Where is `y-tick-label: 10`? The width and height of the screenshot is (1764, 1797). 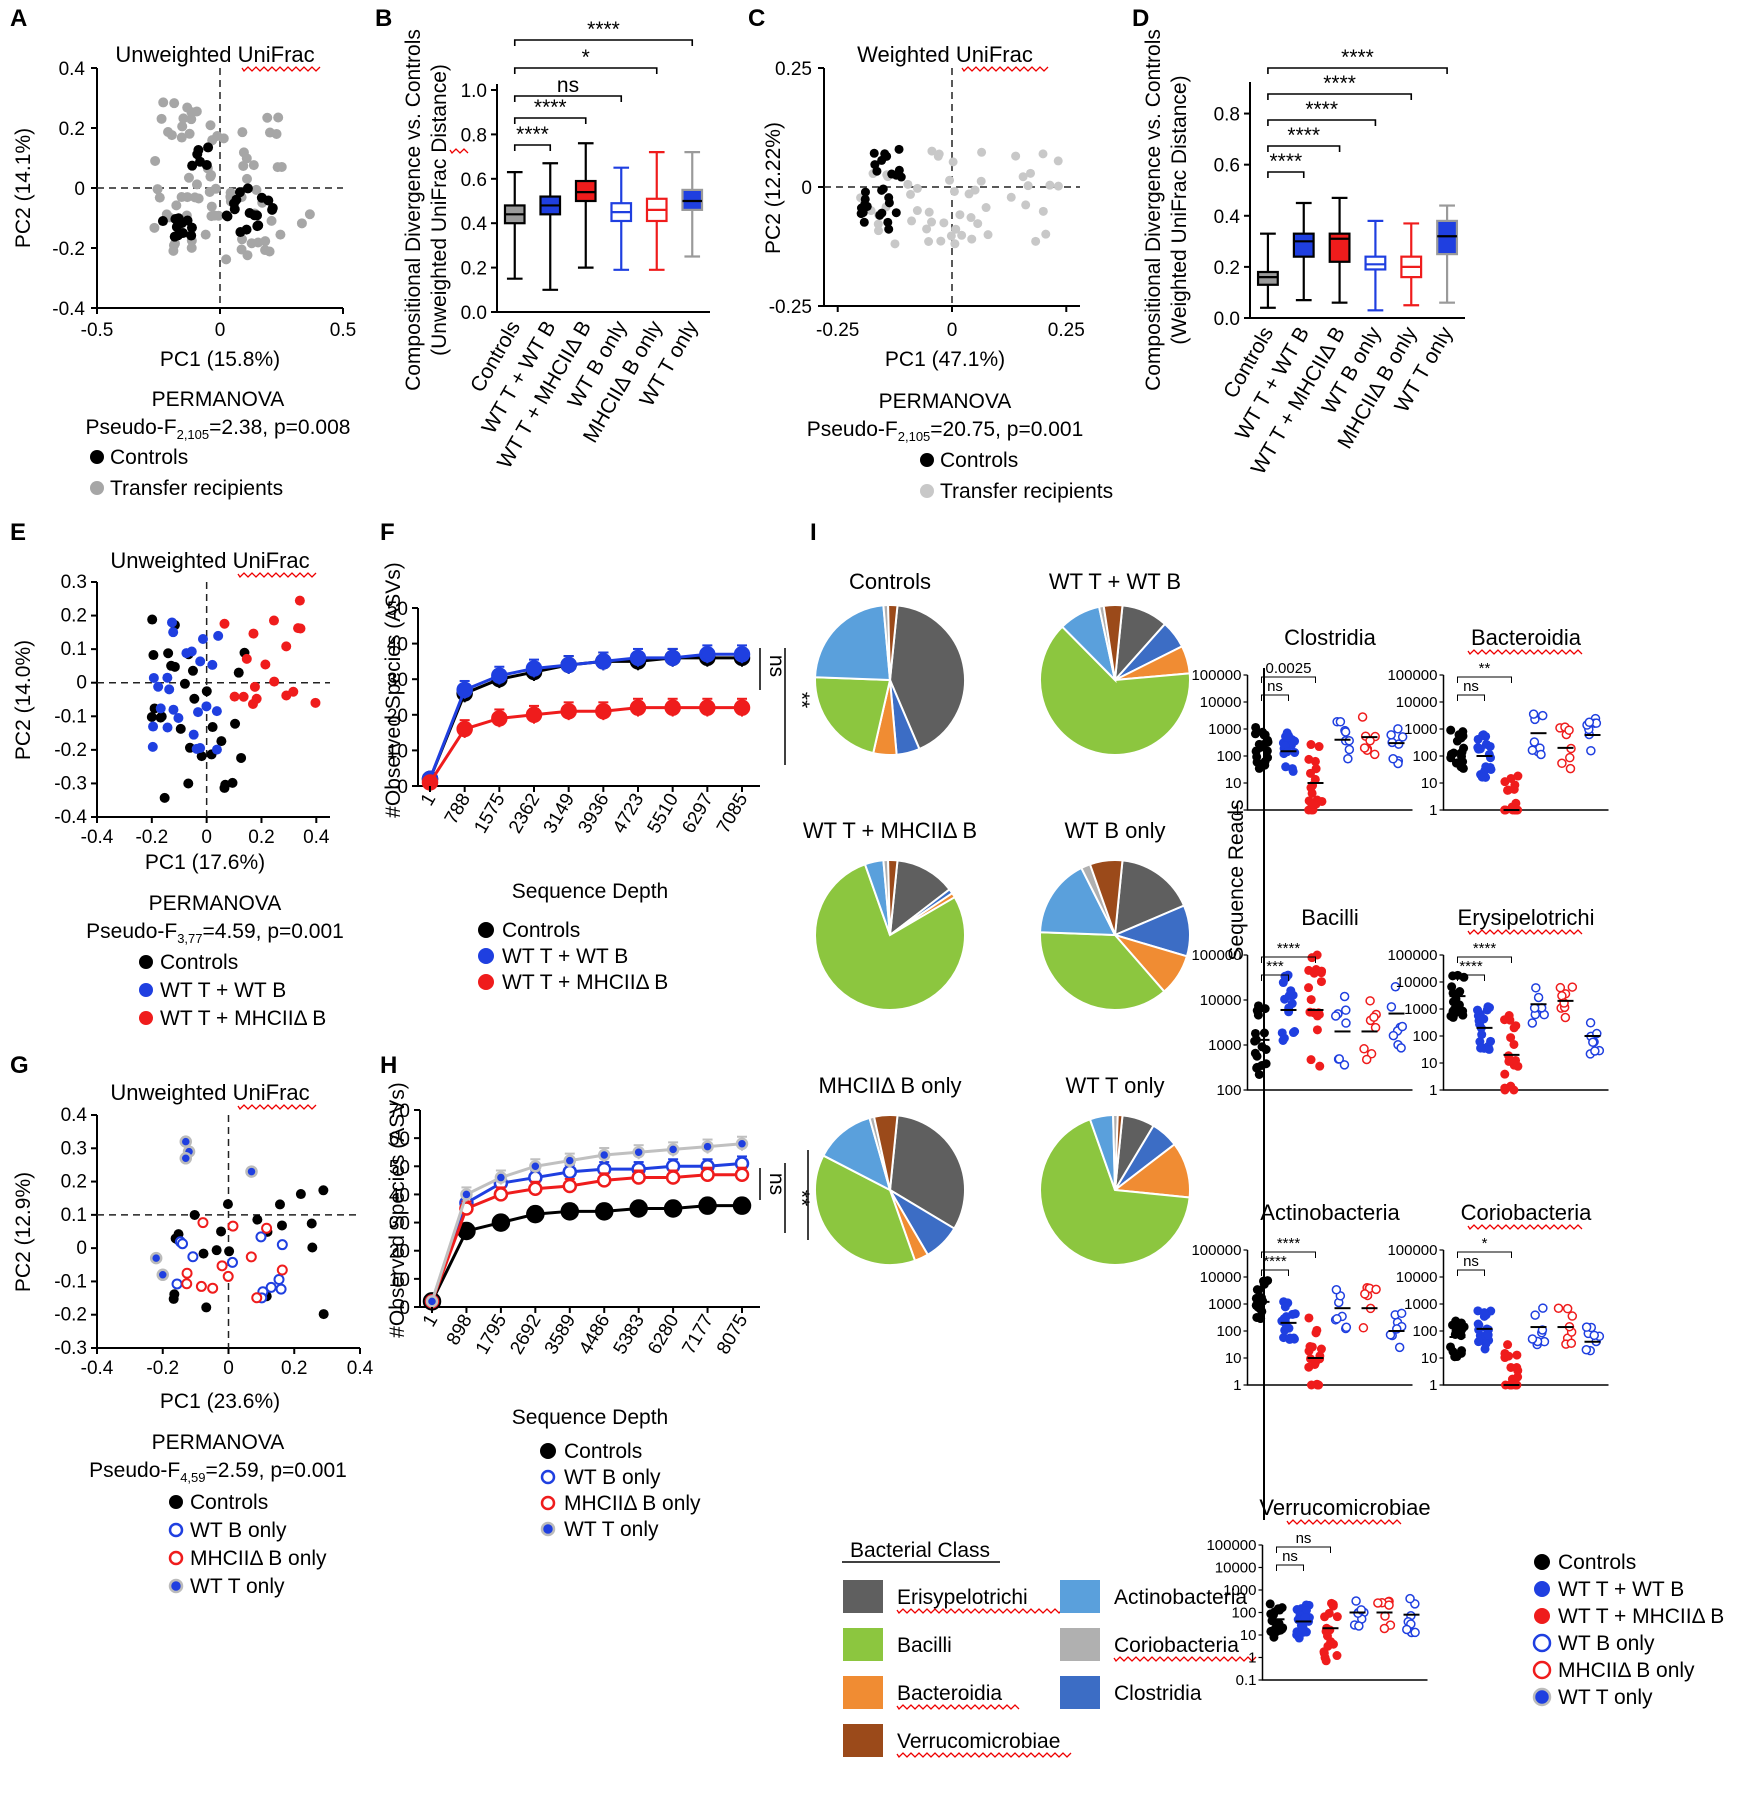
y-tick-label: 10 is located at coordinates (399, 1280).